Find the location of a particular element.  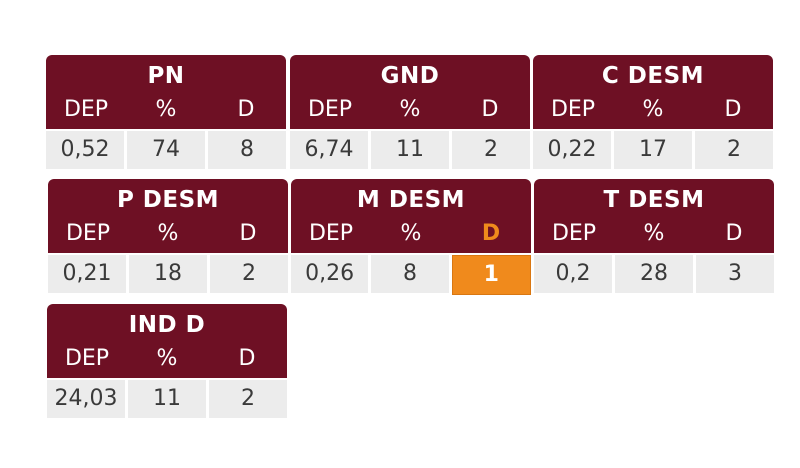

card-m-desm: M DESM DEP % D 0,26 8 1 is located at coordinates (411, 237).